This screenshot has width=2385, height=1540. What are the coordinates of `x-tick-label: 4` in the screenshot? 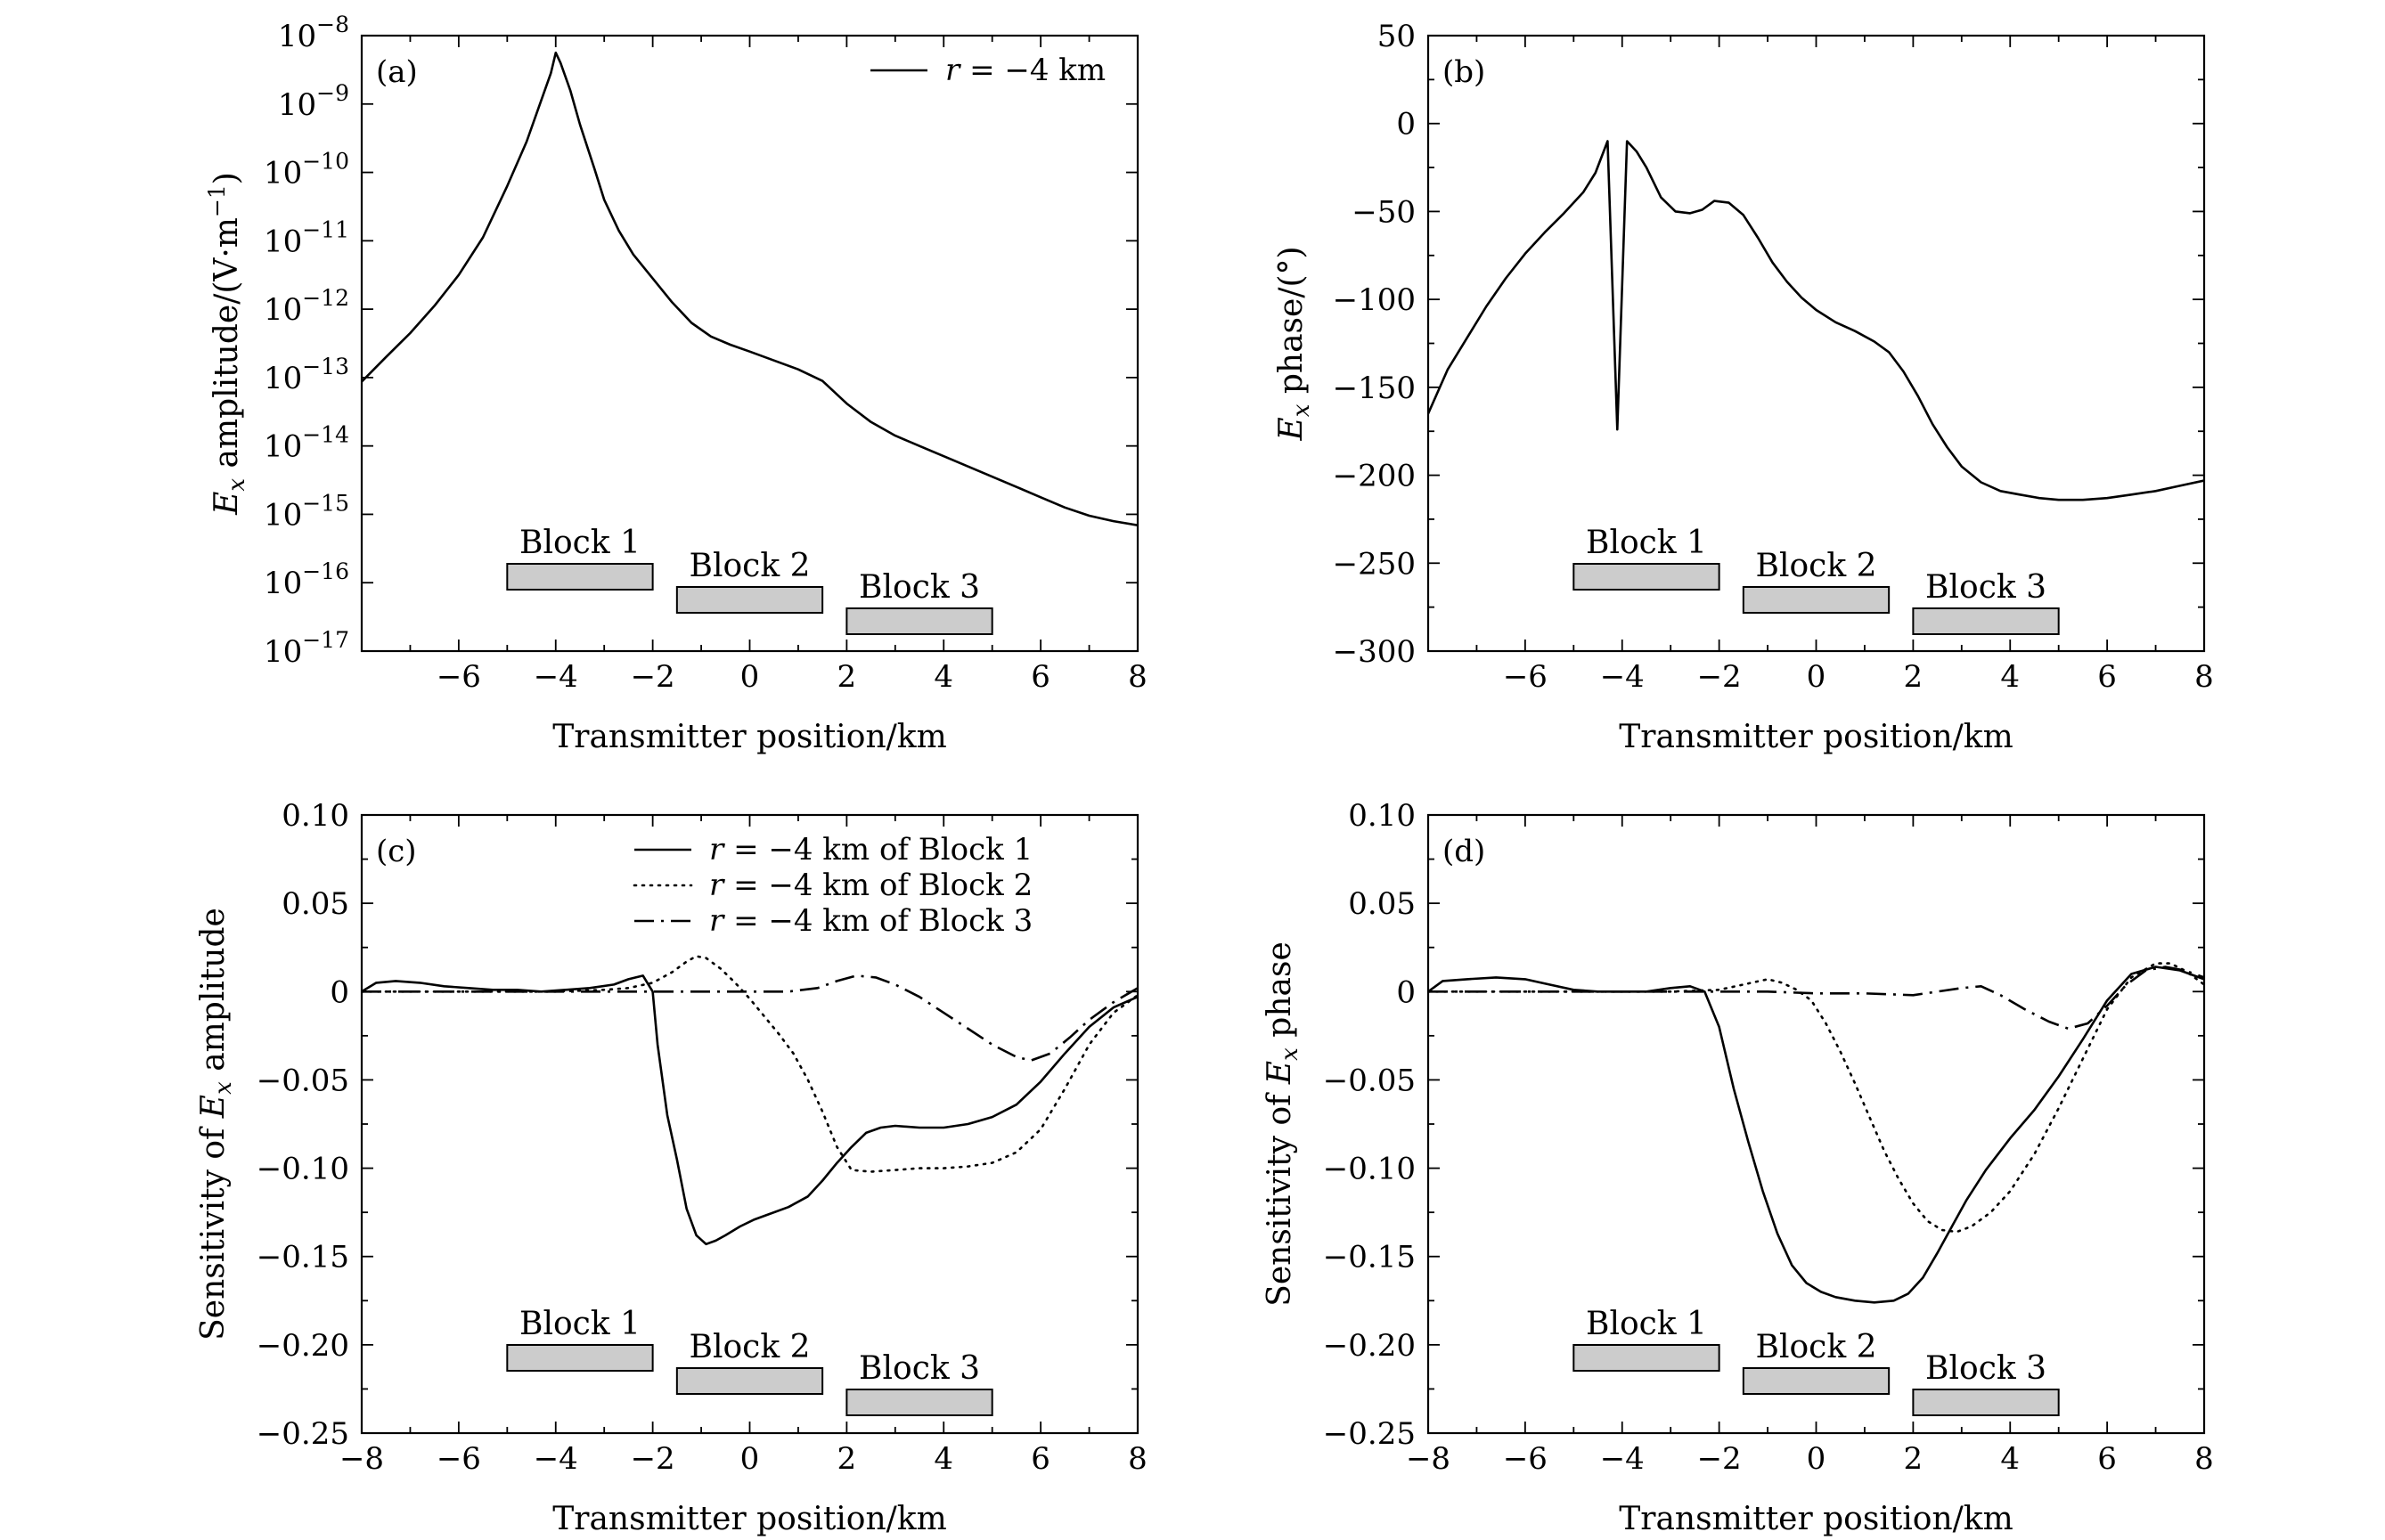 It's located at (944, 677).